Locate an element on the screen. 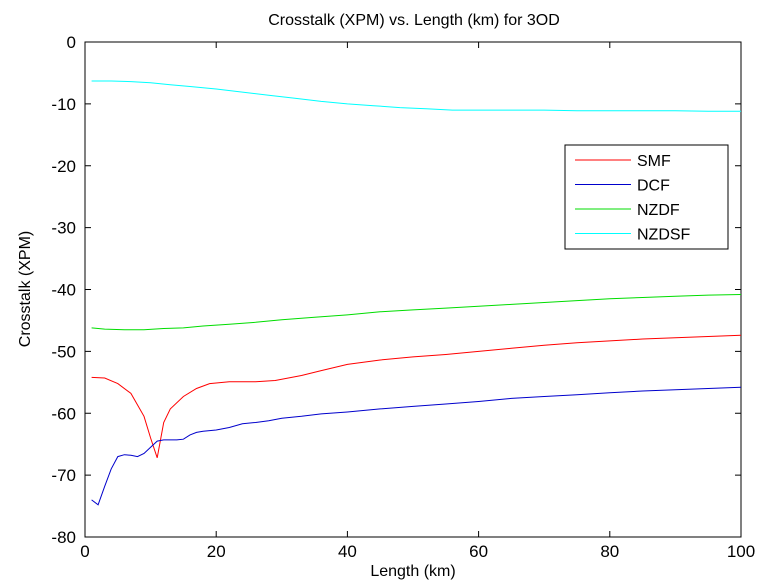 Image resolution: width=761 pixels, height=583 pixels. y-tick-label: -30 is located at coordinates (63, 228).